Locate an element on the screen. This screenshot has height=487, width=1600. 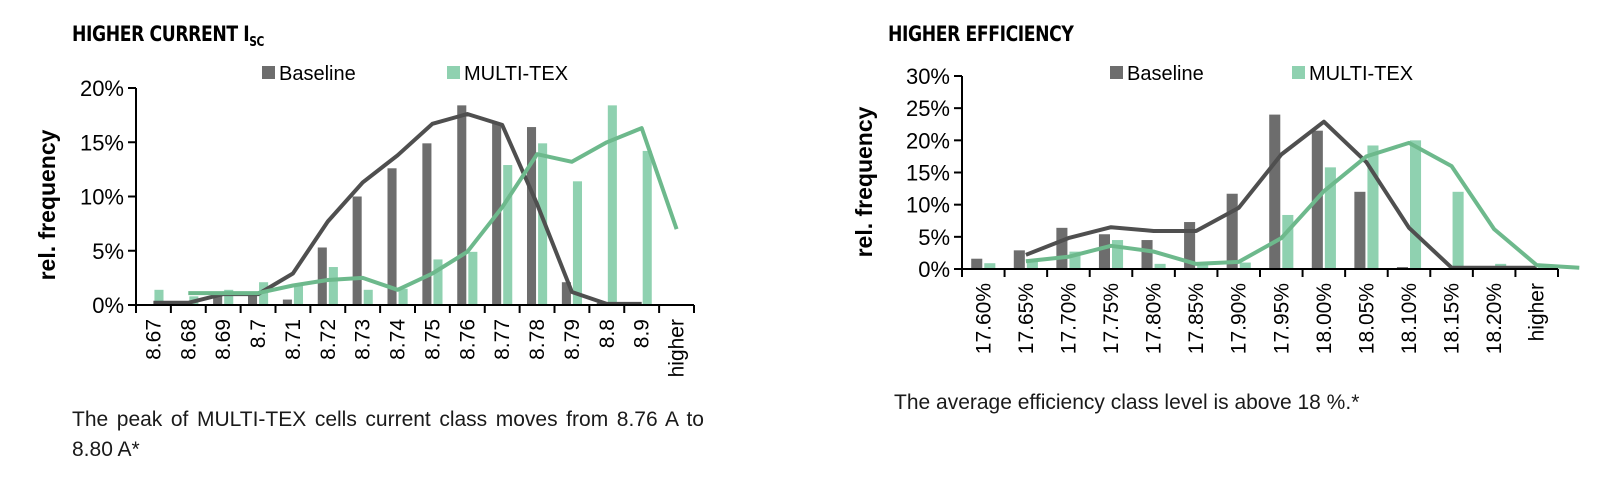
x-tick-label: 17.75% is located at coordinates (1111, 318).